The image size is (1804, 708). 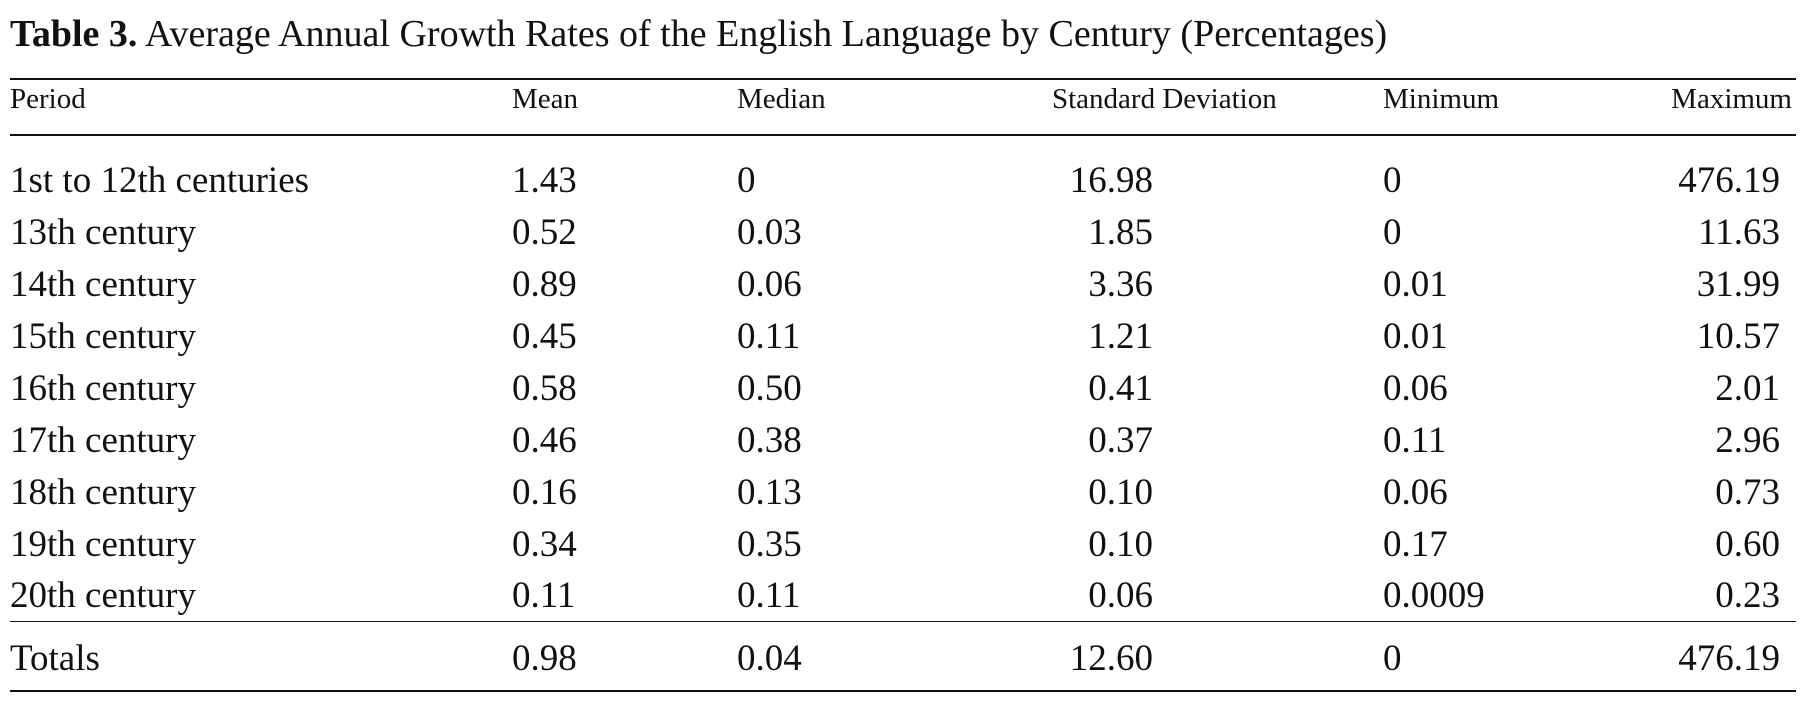 What do you see at coordinates (902, 493) in the screenshot?
I see `table-row: 18th century 0.16 0.13 0.10 0.06 0.73` at bounding box center [902, 493].